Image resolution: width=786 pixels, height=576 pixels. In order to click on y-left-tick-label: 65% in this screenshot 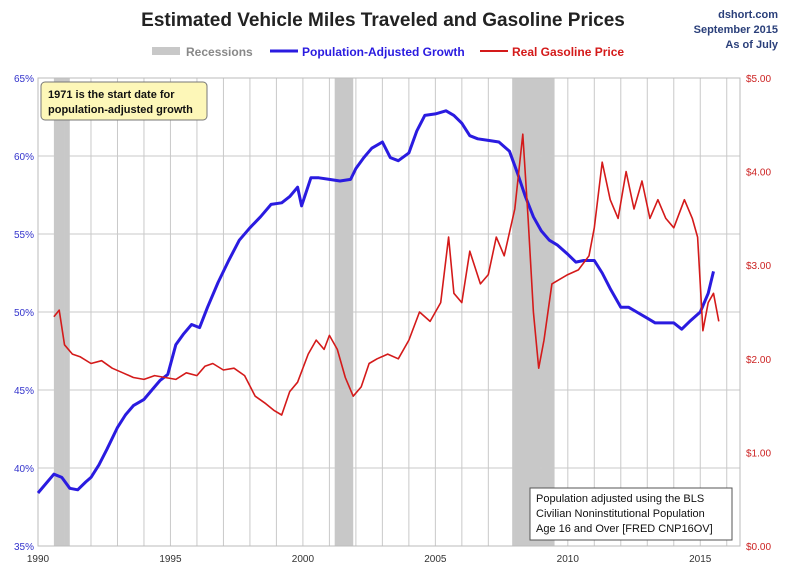, I will do `click(24, 79)`.